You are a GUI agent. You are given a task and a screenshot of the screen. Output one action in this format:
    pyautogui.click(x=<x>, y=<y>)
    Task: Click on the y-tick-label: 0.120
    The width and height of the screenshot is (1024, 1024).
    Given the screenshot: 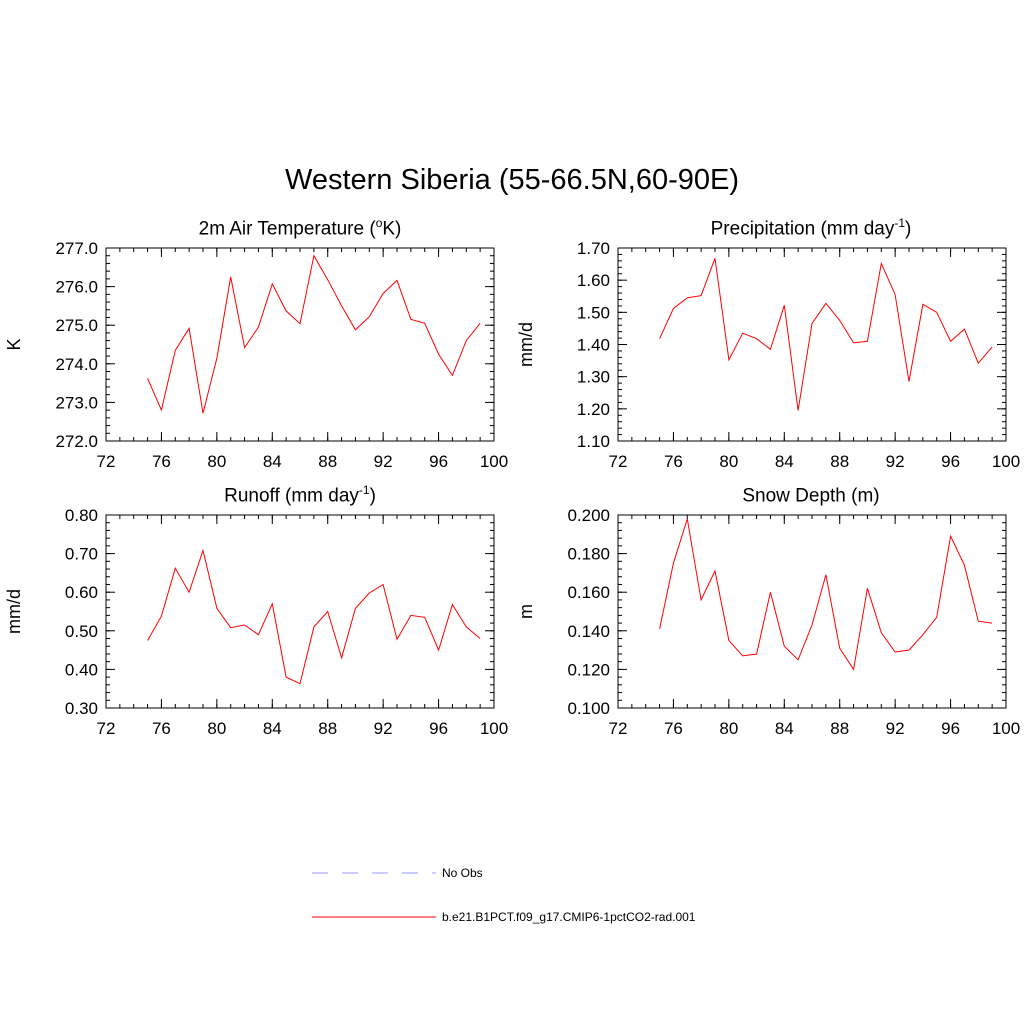 What is the action you would take?
    pyautogui.click(x=588, y=669)
    